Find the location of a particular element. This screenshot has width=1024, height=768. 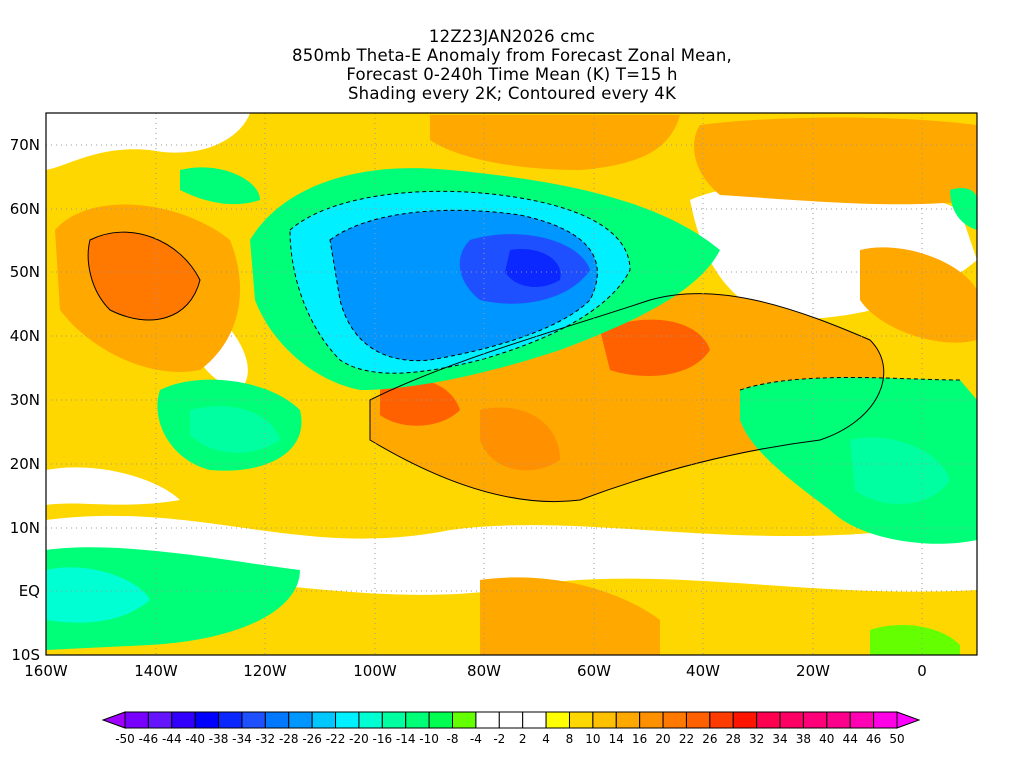

colorbar-low-arrow is located at coordinates (113, 720).